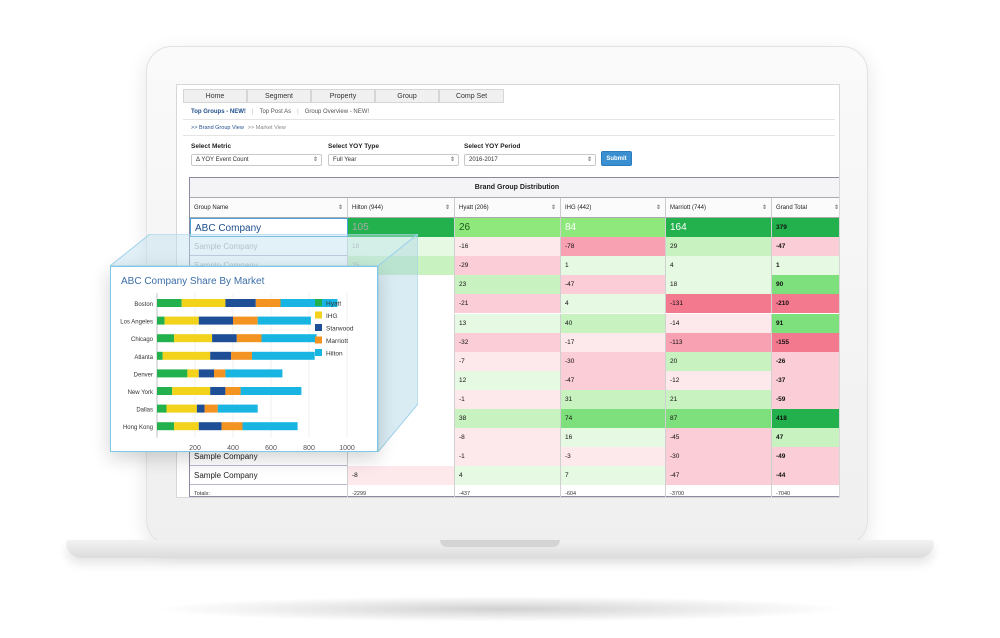  I want to click on value-cell: 87, so click(719, 418).